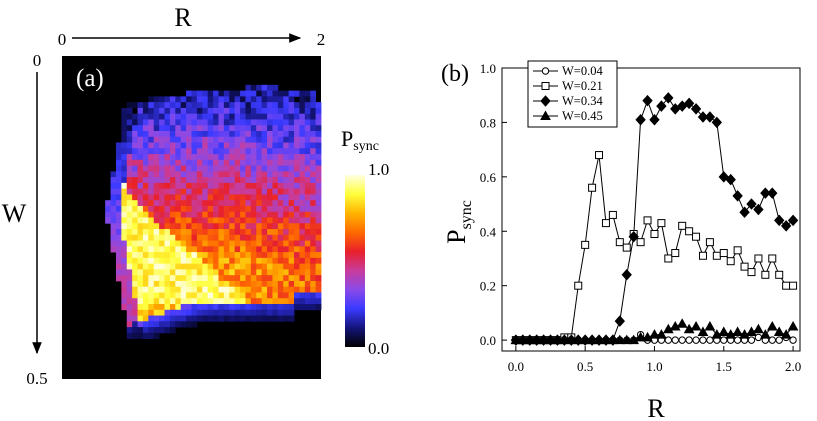 This screenshot has height=421, width=817. I want to click on legend-marker, so click(545, 115).